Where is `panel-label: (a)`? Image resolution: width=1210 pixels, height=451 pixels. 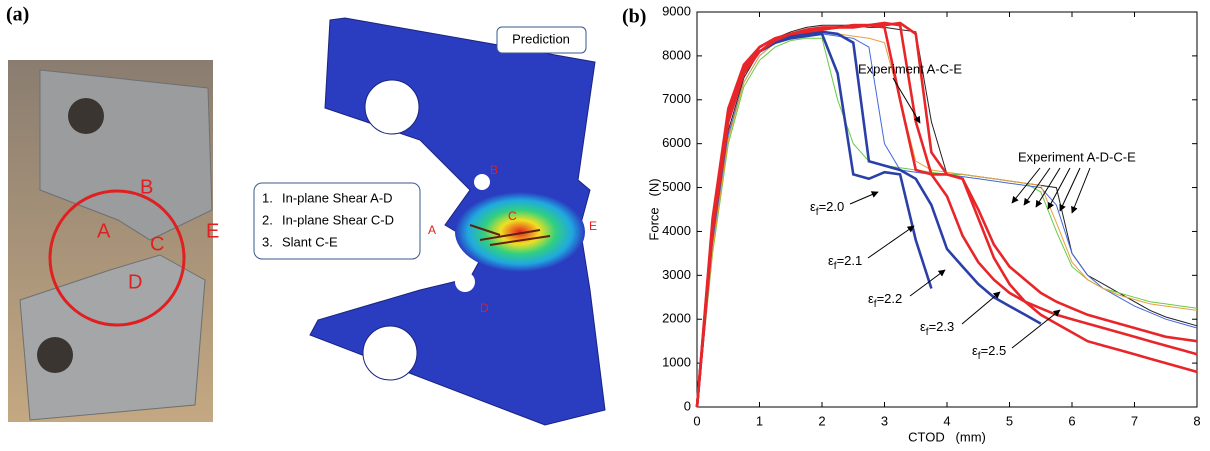 panel-label: (a) is located at coordinates (17, 15).